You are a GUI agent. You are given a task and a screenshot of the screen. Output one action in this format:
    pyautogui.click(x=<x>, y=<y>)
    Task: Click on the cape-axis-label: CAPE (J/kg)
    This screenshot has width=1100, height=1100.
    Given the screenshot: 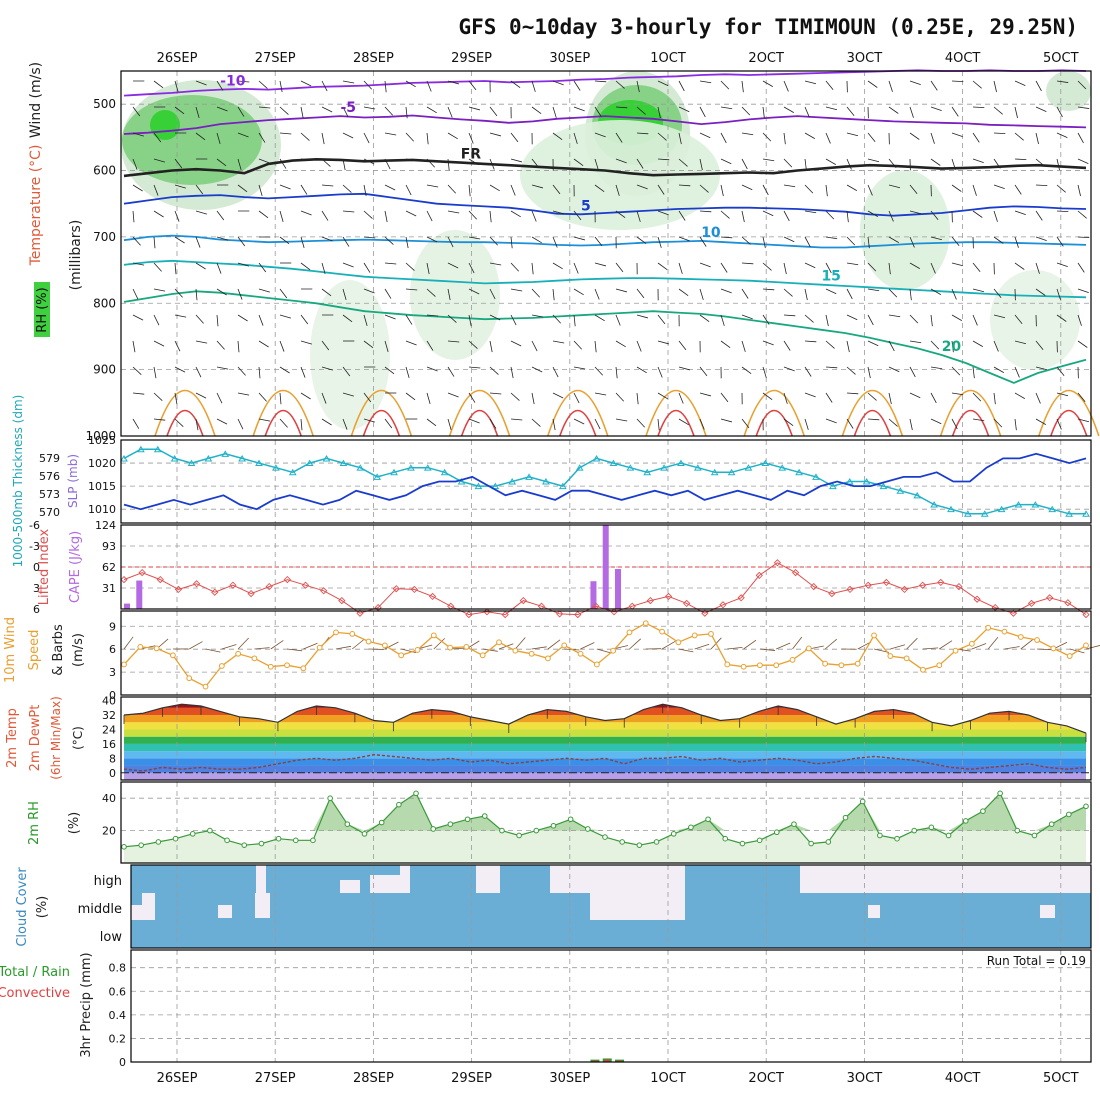 What is the action you would take?
    pyautogui.click(x=75, y=567)
    